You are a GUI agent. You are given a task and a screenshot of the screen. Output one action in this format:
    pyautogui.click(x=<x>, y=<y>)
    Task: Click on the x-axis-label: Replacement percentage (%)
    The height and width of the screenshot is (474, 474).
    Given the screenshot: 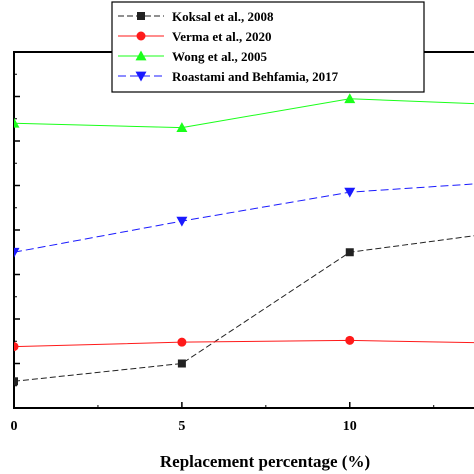 What is the action you would take?
    pyautogui.click(x=265, y=461)
    